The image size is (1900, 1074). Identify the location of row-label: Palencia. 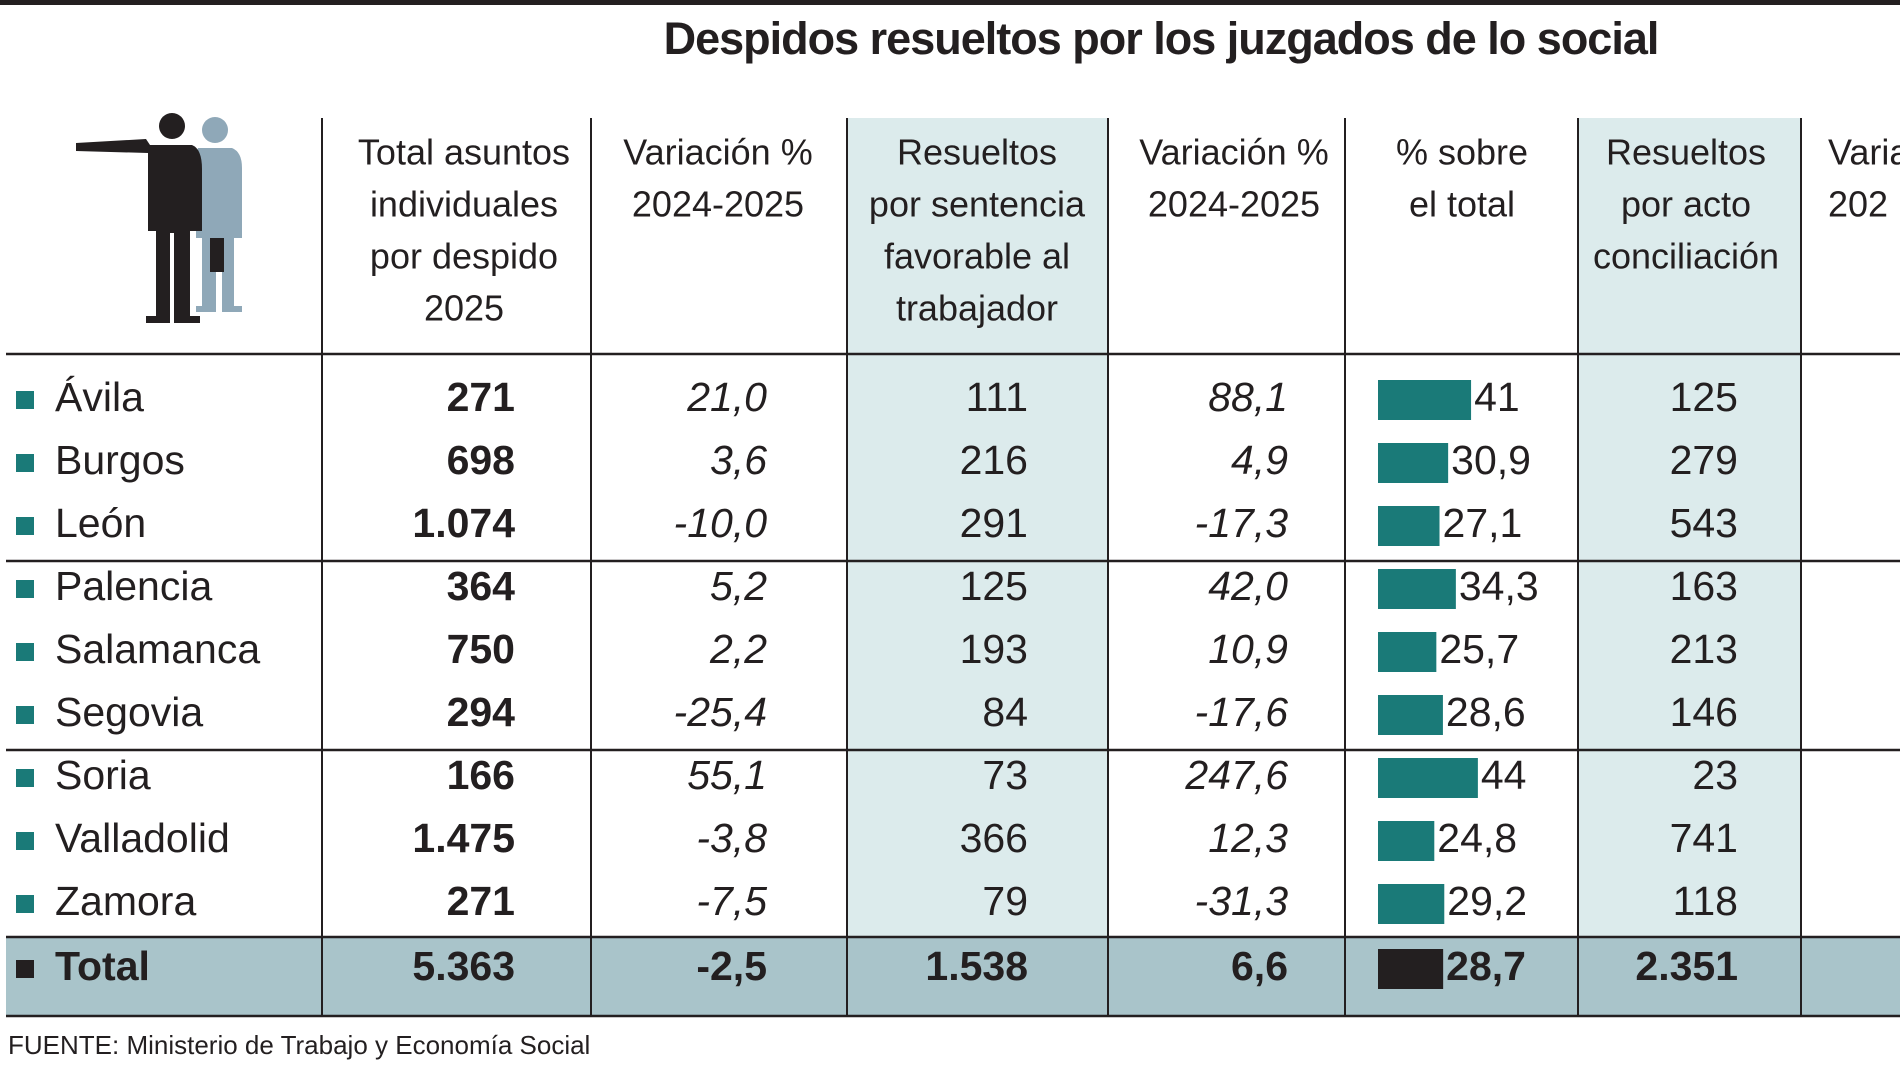
(133, 586).